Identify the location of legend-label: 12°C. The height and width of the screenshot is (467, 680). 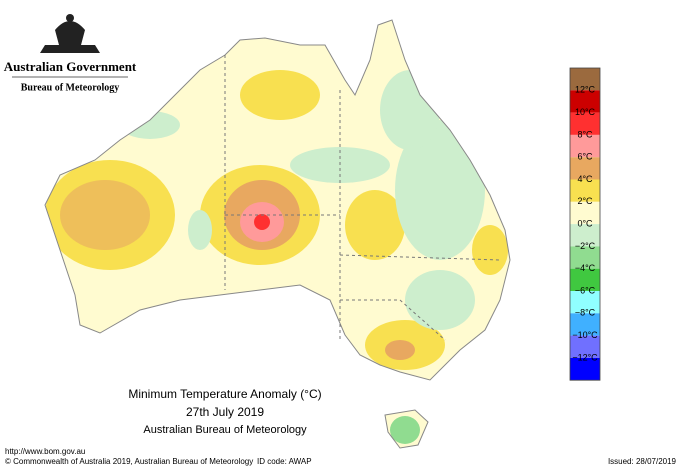
(585, 90).